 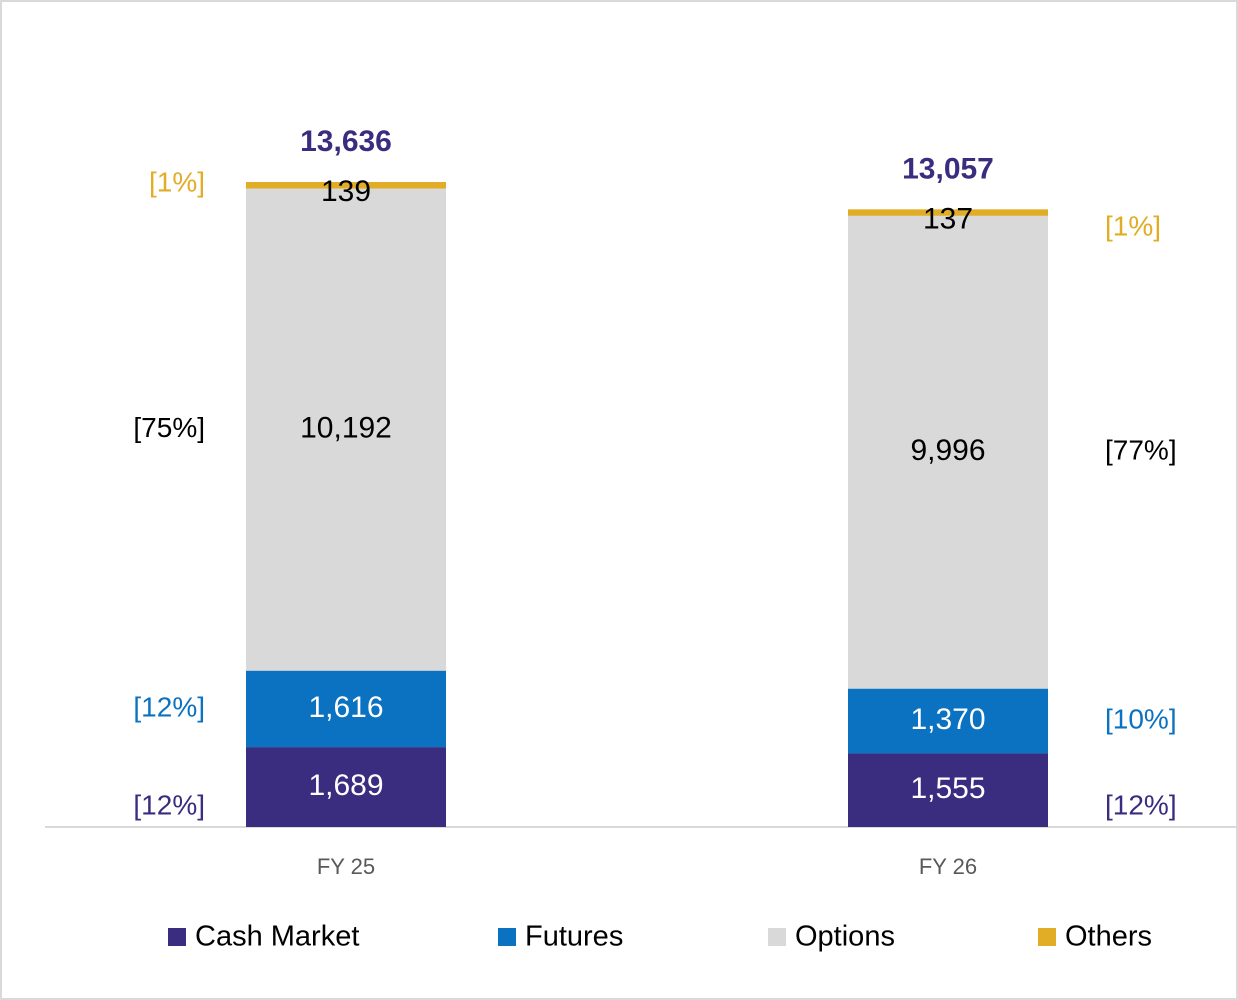 I want to click on share-label: [77%], so click(x=1141, y=450).